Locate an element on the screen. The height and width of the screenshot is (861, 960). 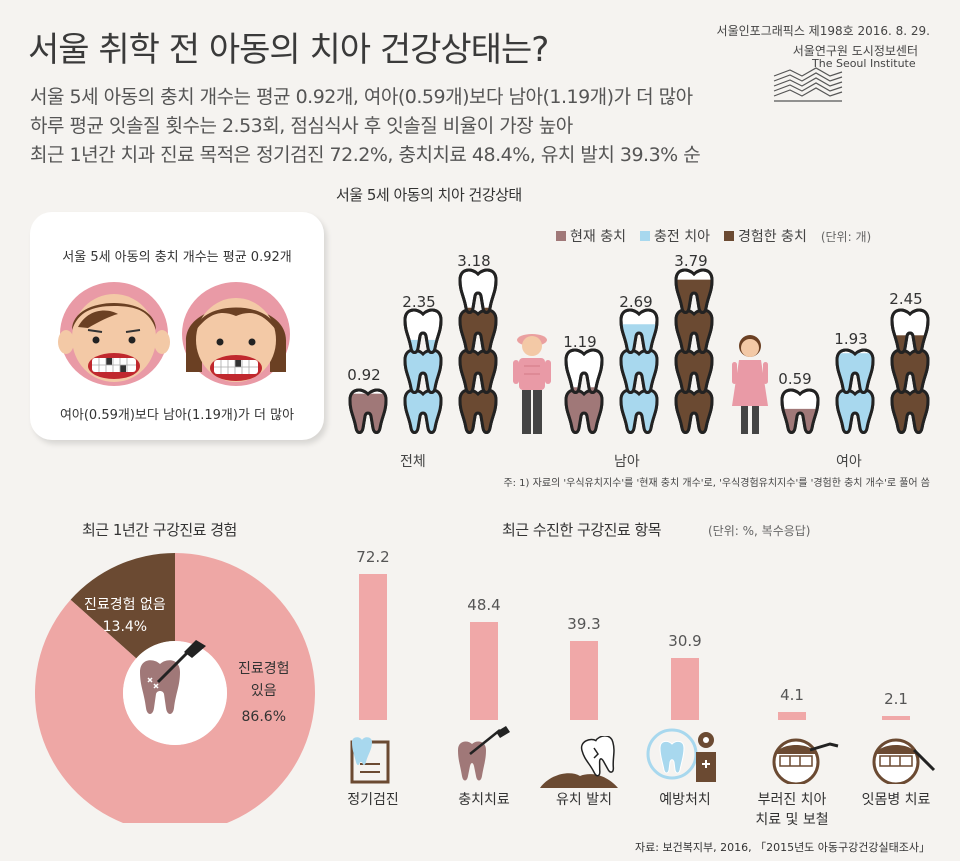
legend-label: 경험한 충치 is located at coordinates (772, 237).